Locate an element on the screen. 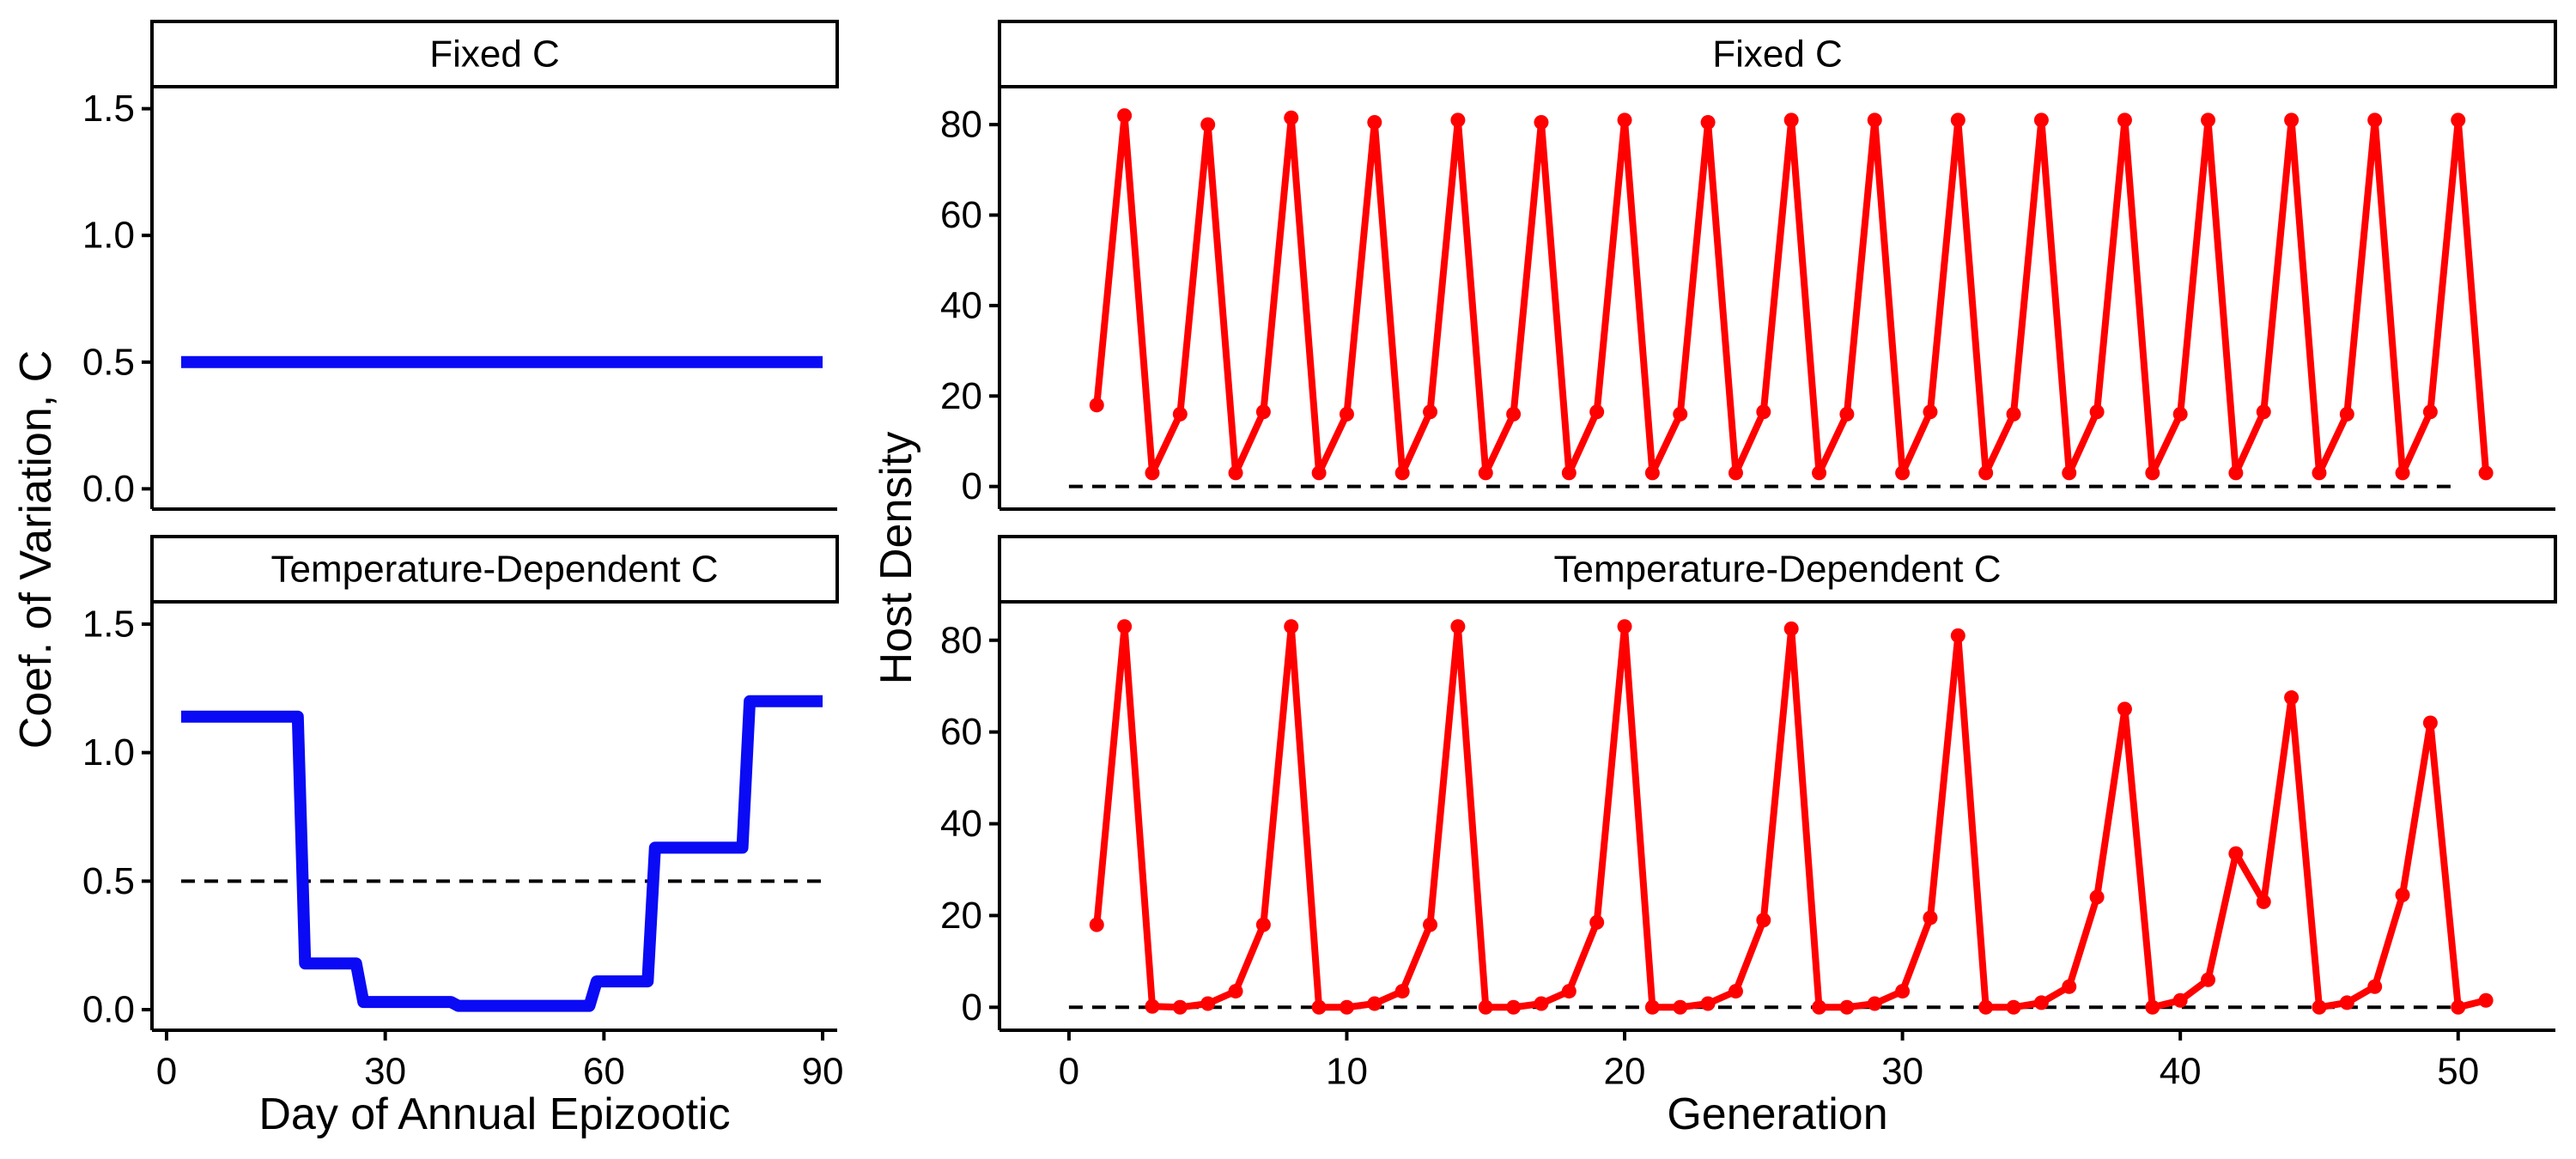  y-tick-label: 60 is located at coordinates (961, 215).